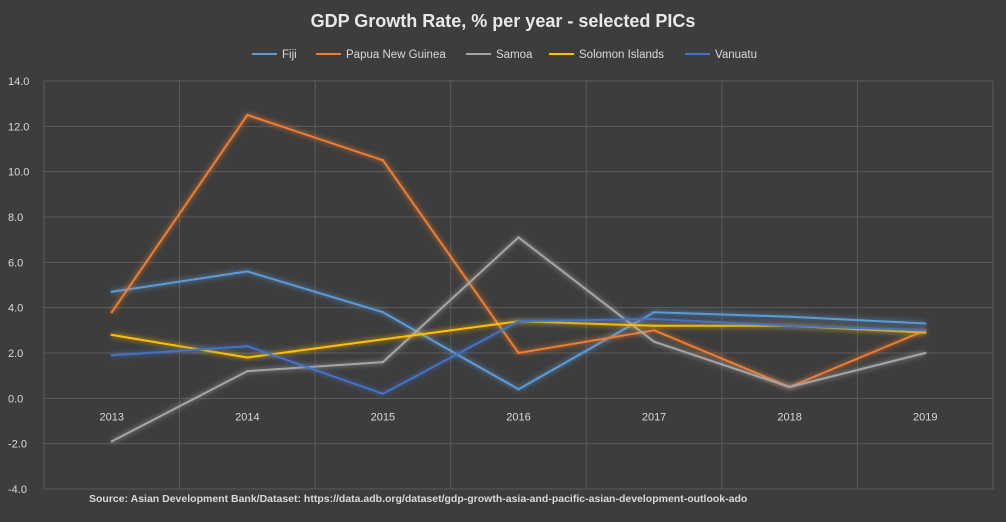 This screenshot has width=1006, height=522. Describe the element at coordinates (15, 399) in the screenshot. I see `y-tick-label: 0.0` at that location.